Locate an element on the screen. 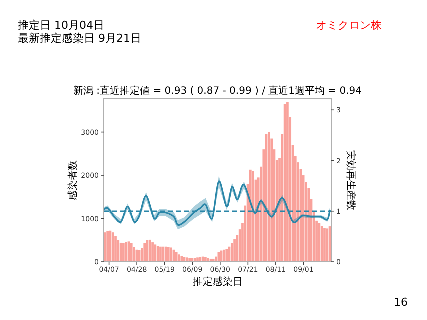 The height and width of the screenshot is (320, 427). text: 最新推定感染日 9月21日 is located at coordinates (80, 38).